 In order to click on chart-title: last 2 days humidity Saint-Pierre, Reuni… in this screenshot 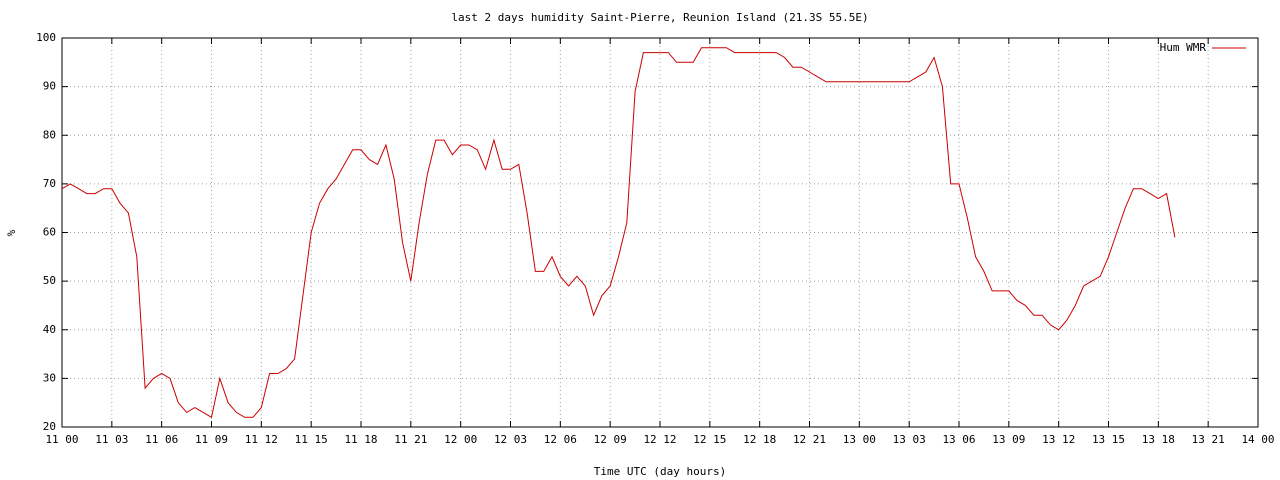, I will do `click(659, 17)`.